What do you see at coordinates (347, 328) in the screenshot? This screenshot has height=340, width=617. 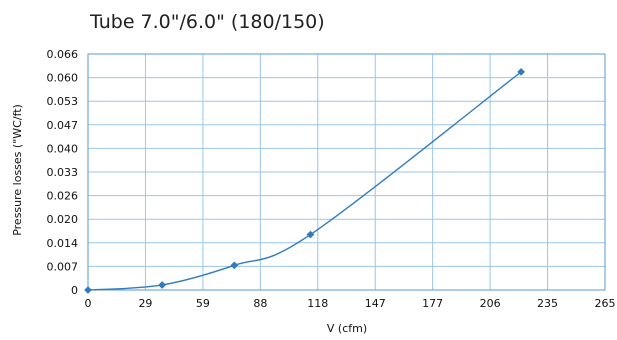 I see `x-axis-label: V (cfm)` at bounding box center [347, 328].